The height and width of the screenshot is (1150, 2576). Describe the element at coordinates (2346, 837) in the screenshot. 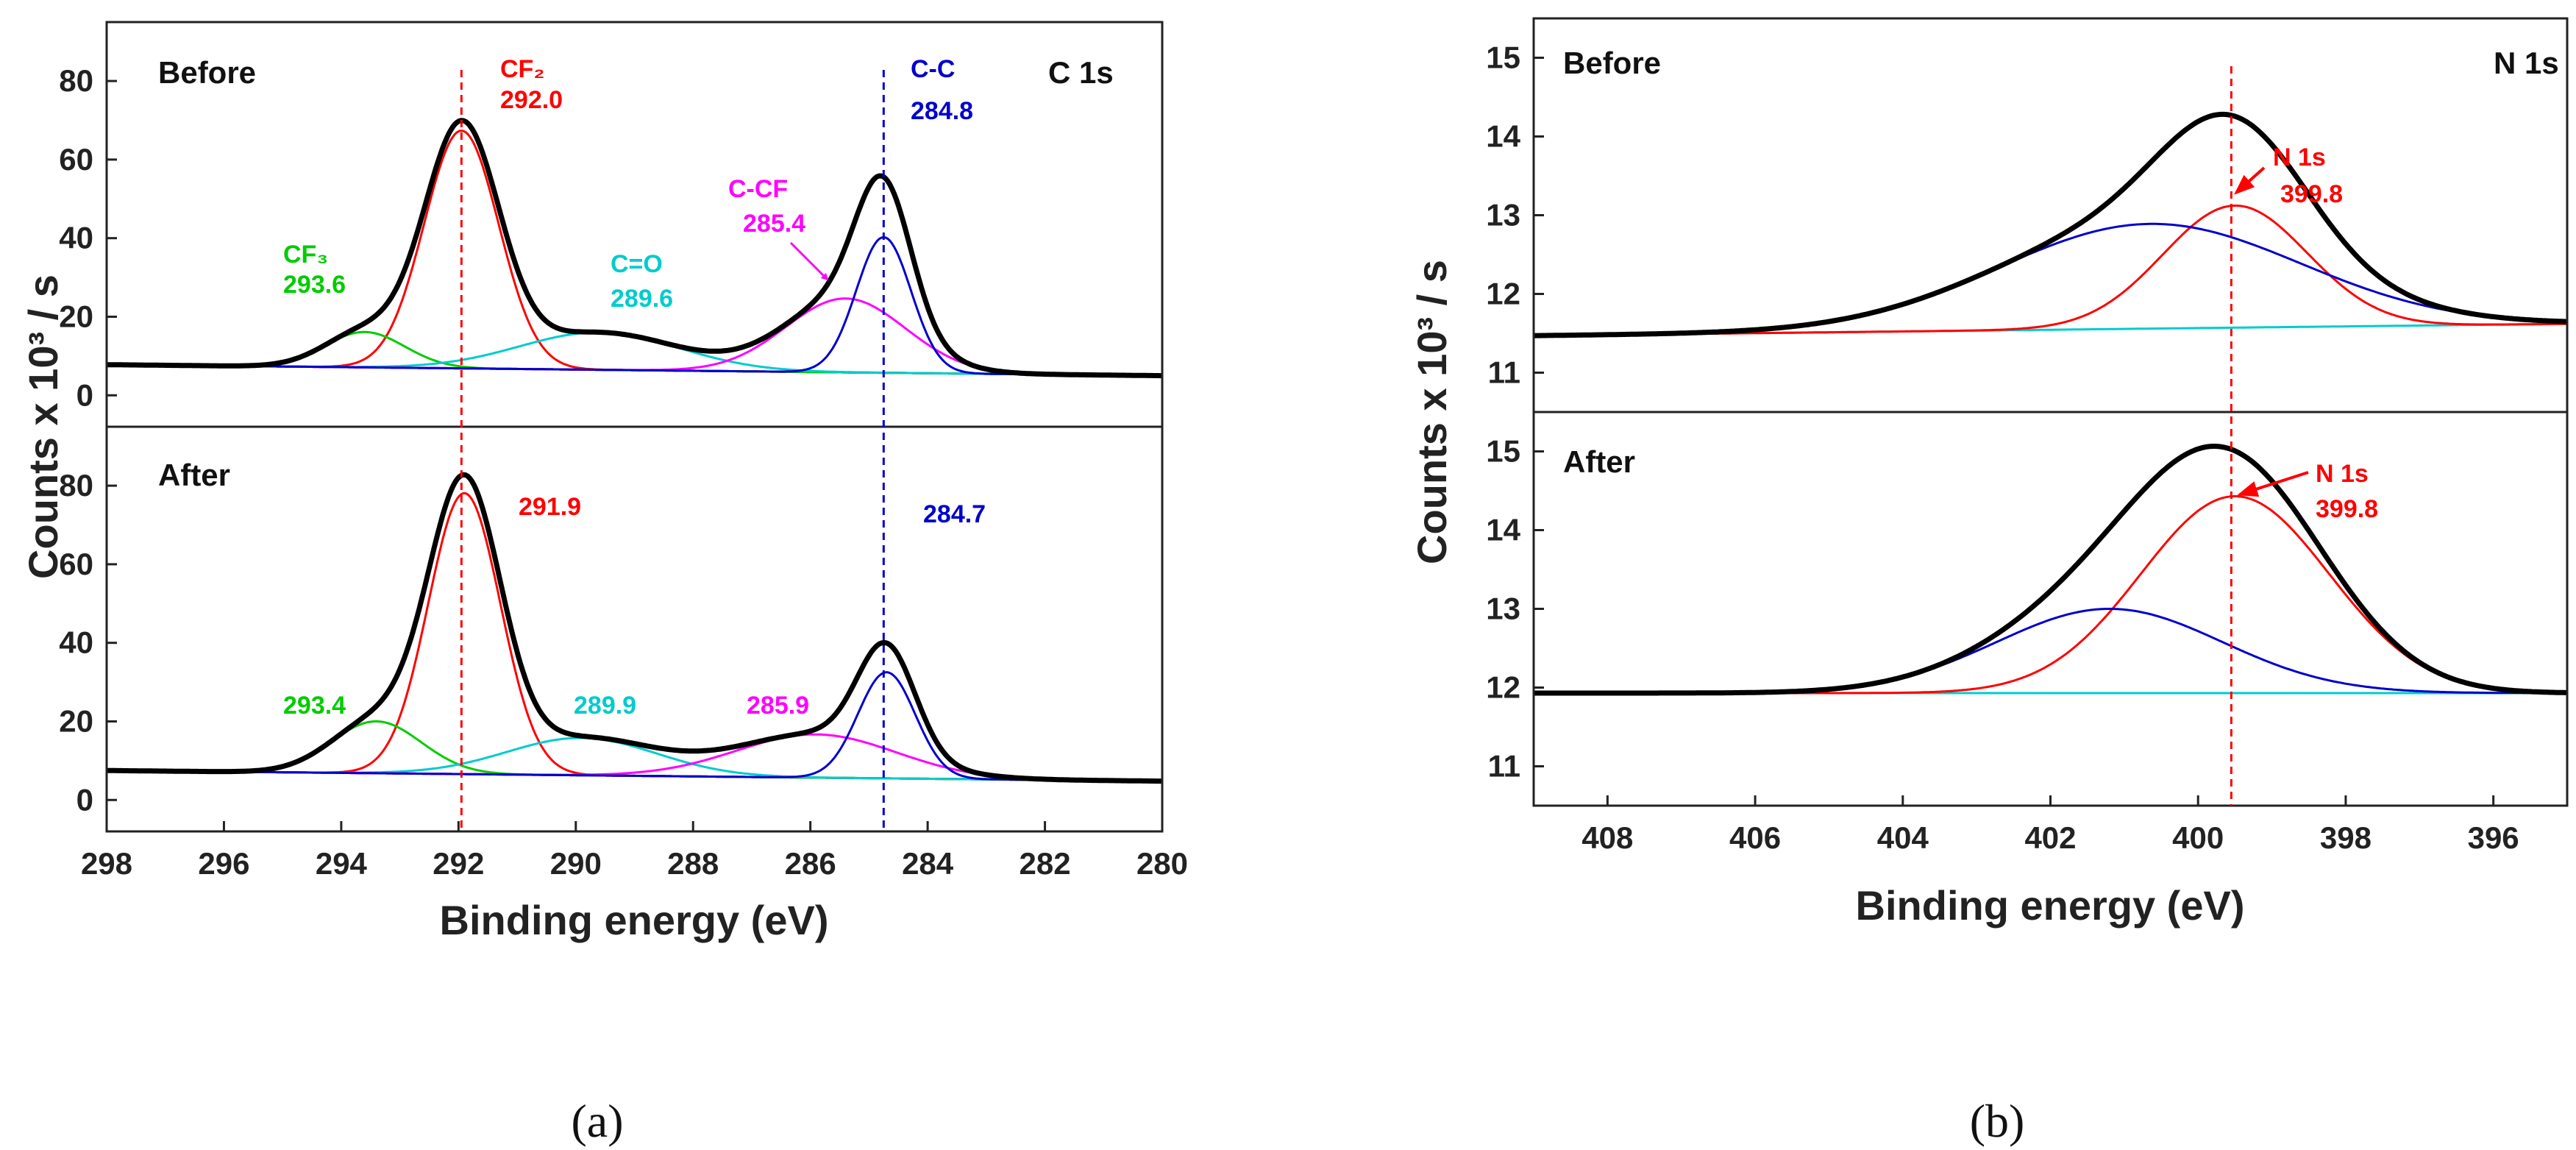

I see `x-tick-label: 398` at that location.